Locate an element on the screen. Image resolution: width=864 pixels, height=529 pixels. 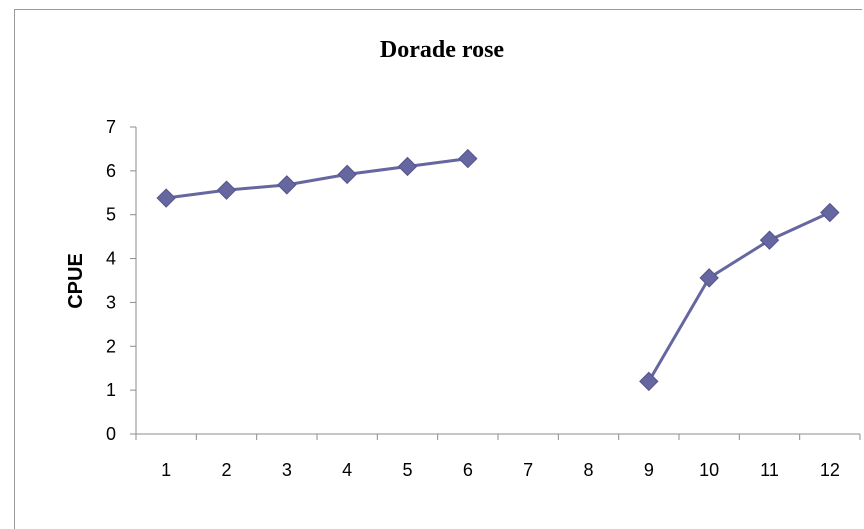
x-tick-labels: 1 2 3 4 5 6 7 8 9 10 11 12 is located at coordinates (500, 470).